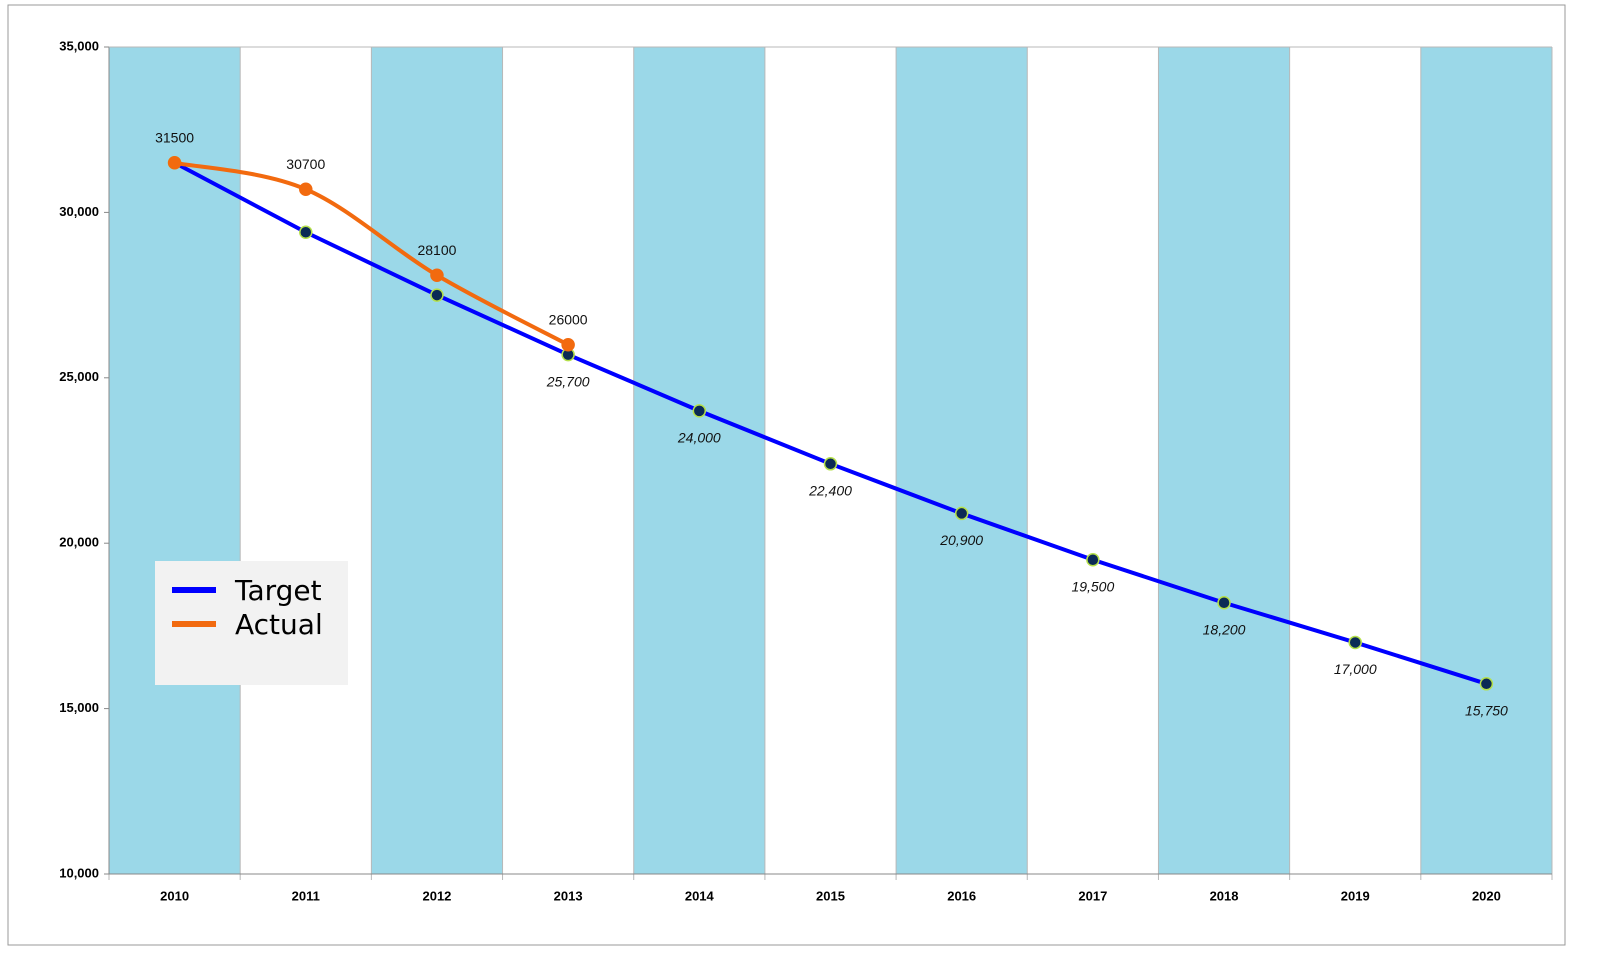  What do you see at coordinates (961, 895) in the screenshot?
I see `x-tick-label: 2016` at bounding box center [961, 895].